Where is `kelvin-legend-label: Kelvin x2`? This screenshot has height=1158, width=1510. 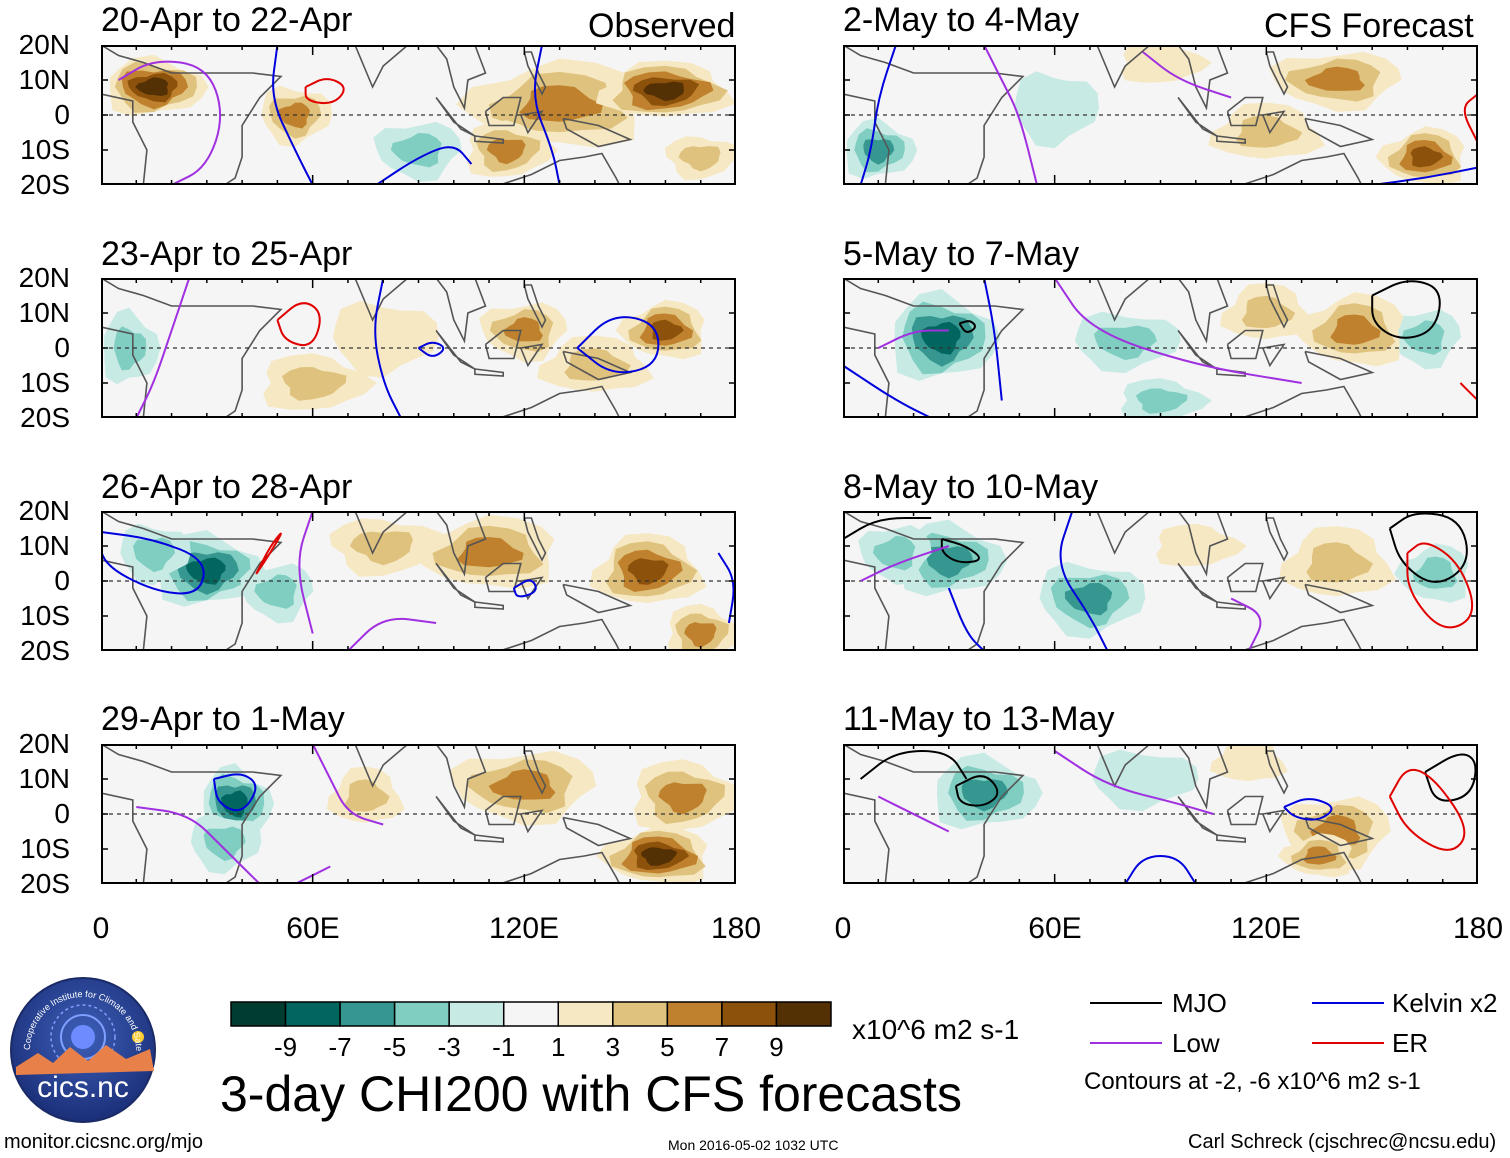 kelvin-legend-label: Kelvin x2 is located at coordinates (1445, 1003).